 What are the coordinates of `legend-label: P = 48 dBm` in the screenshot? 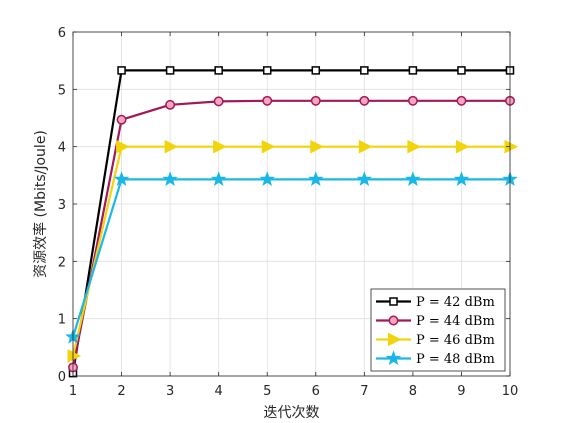 It's located at (455, 359).